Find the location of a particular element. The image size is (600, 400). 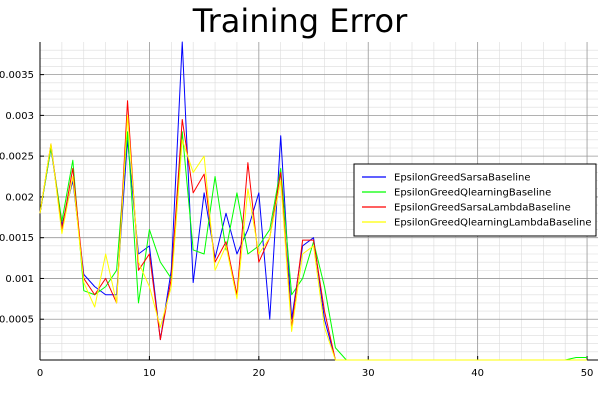

x-tick-labels: 0 10 20 30 40 50 is located at coordinates (315, 373).